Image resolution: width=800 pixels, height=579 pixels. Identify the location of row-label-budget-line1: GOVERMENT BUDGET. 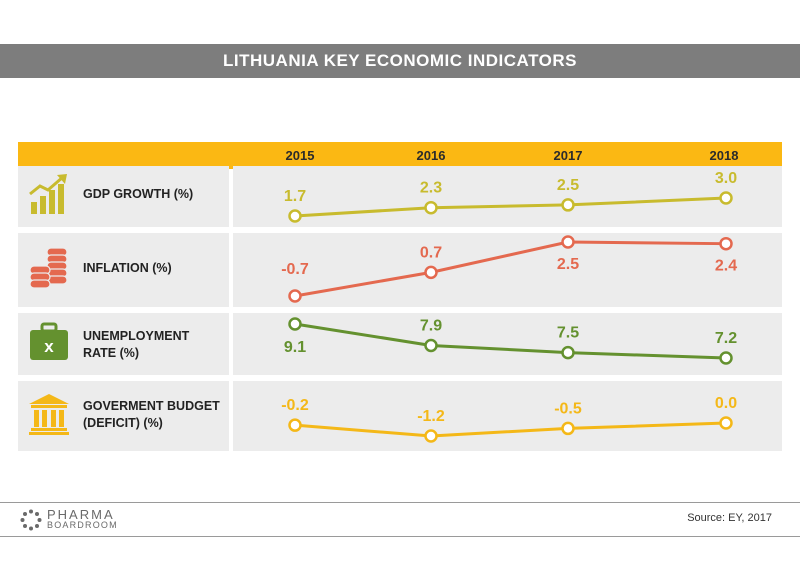
(151, 406).